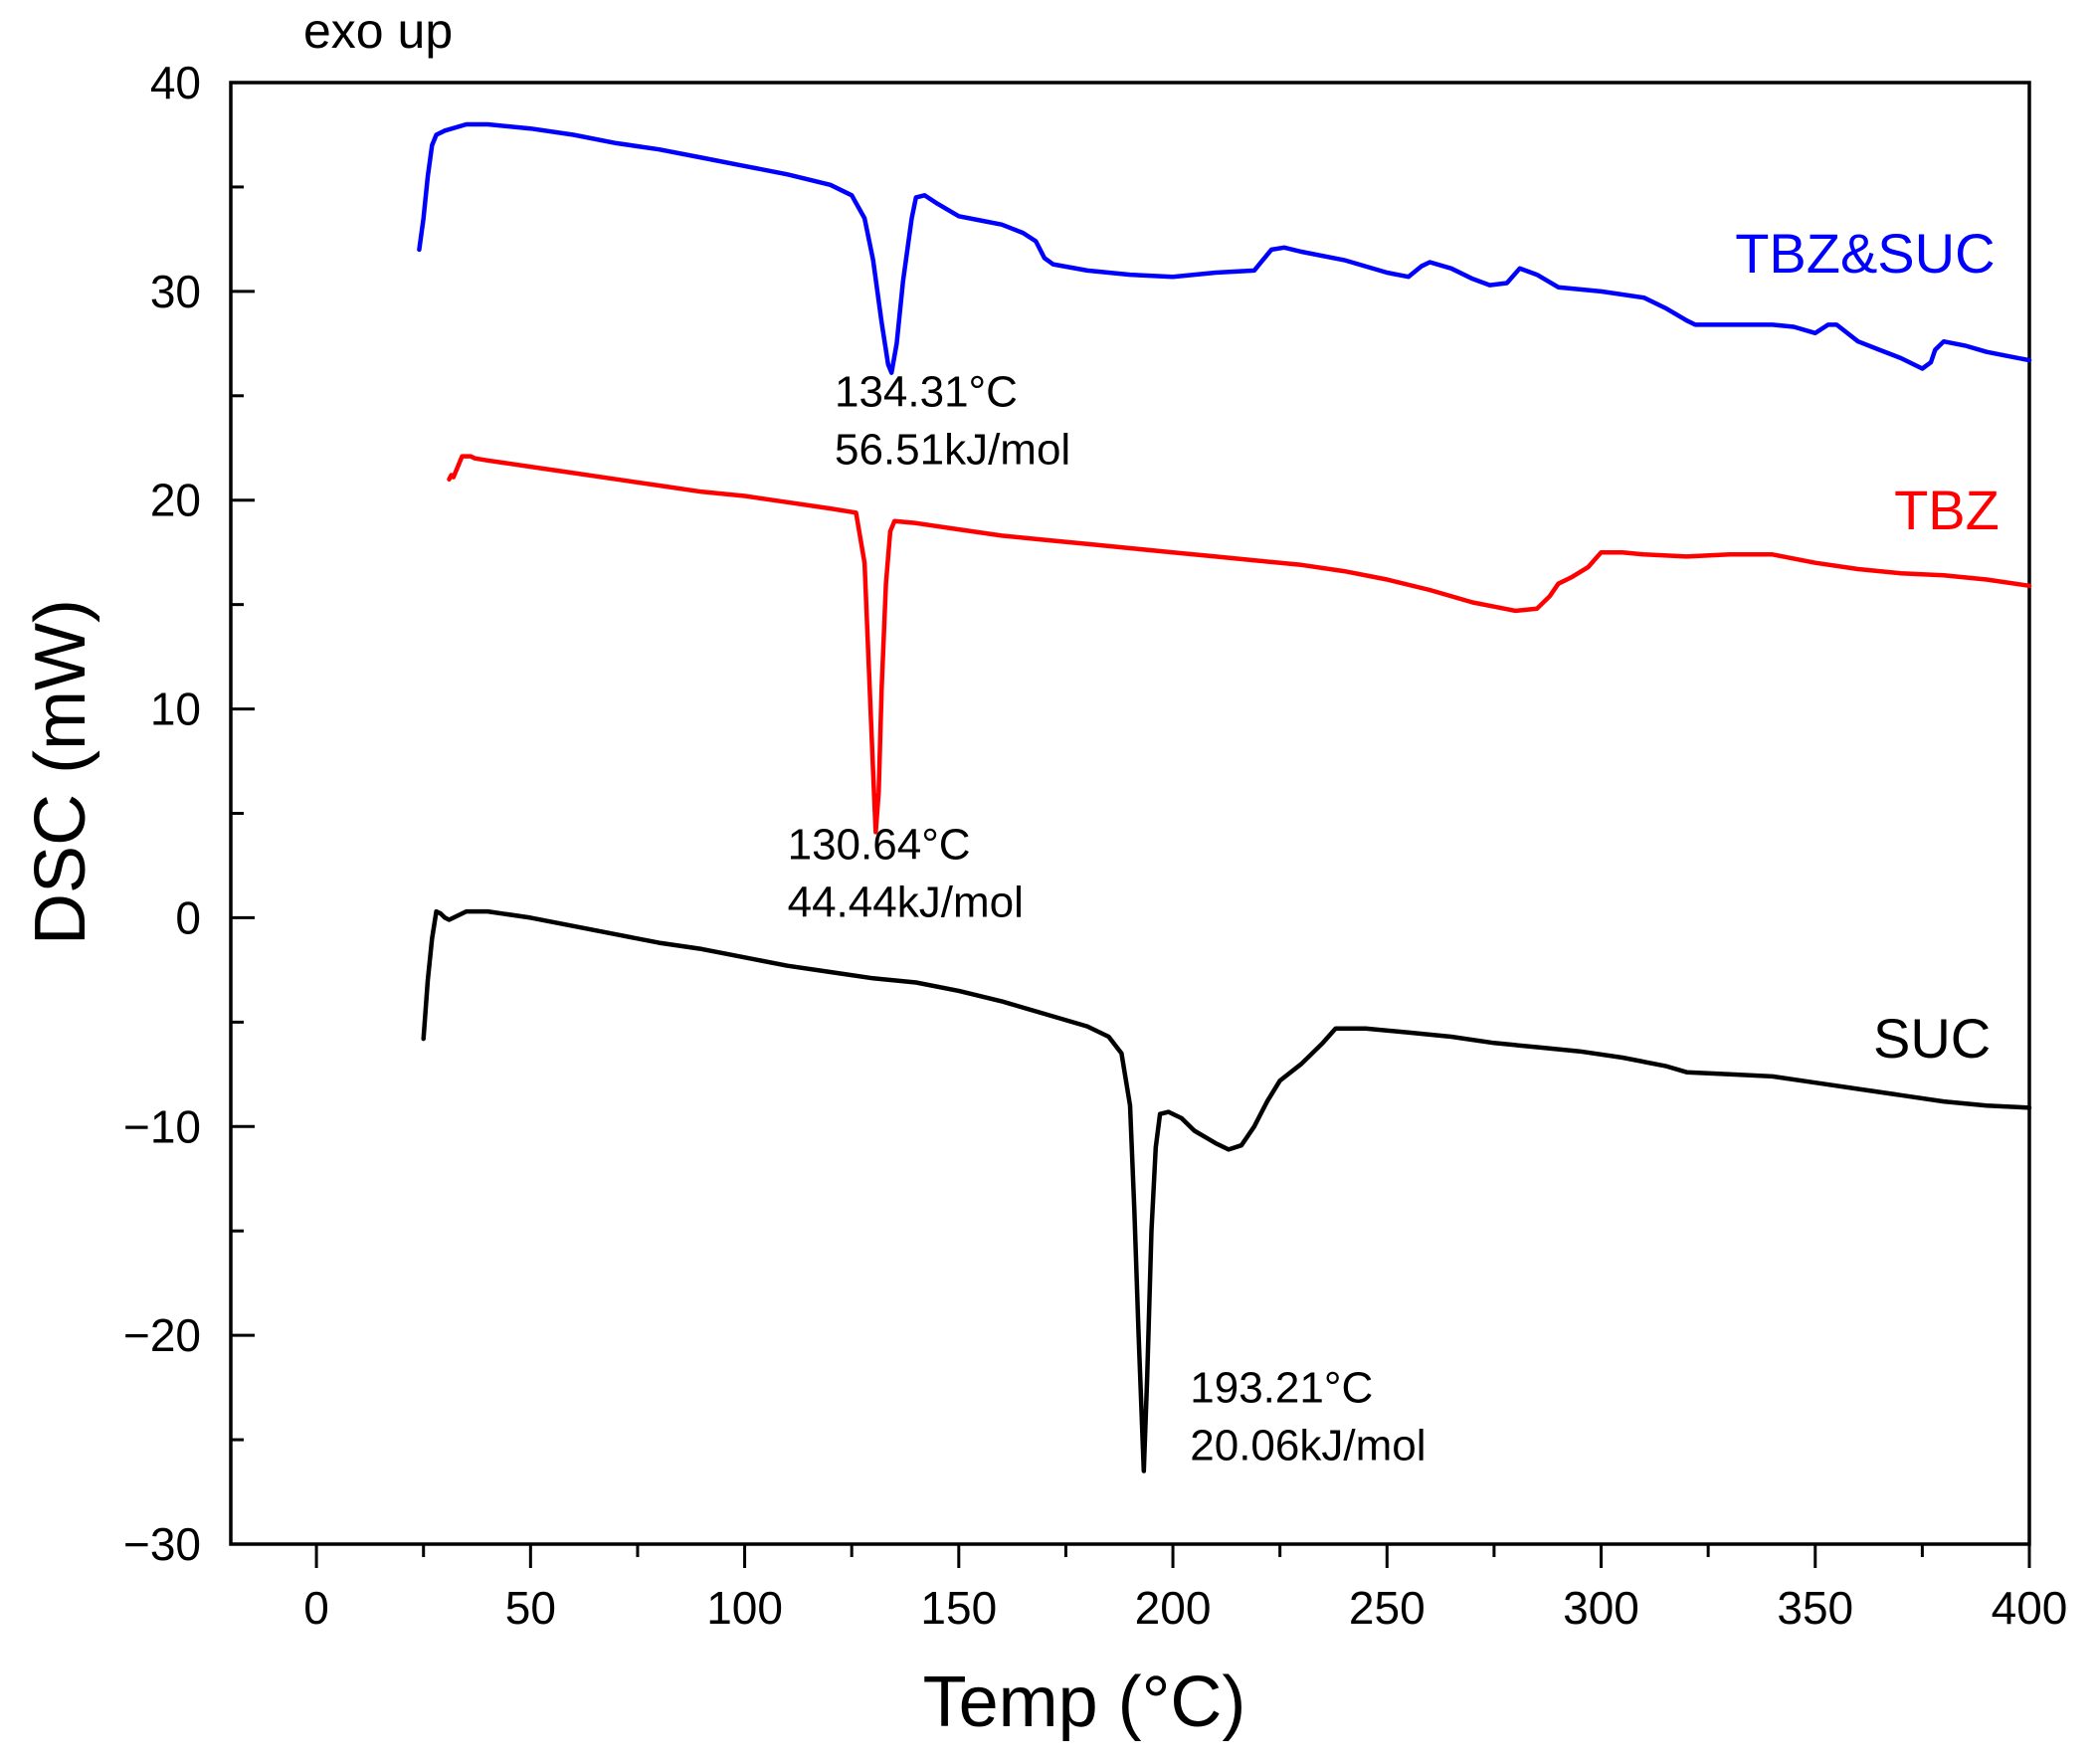 This screenshot has width=2097, height=1764. I want to click on x-tick-labels: 0 50 100 150 200 250 300 350 400, so click(1185, 1608).